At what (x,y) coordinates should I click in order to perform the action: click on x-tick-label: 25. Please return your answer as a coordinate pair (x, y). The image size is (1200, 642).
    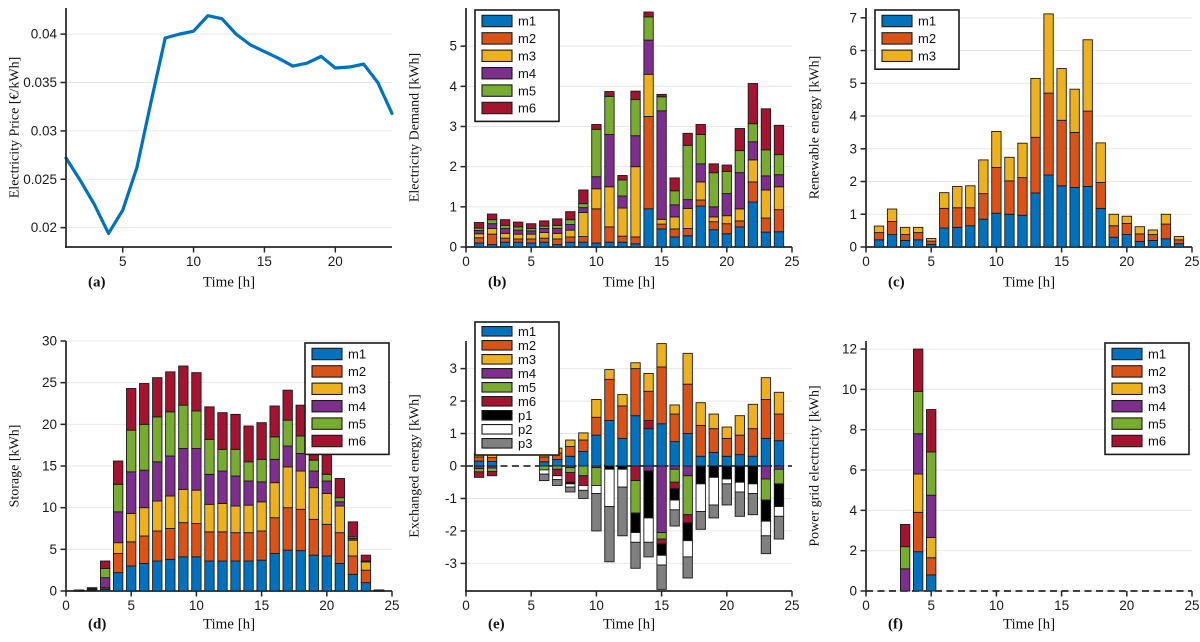
    Looking at the image, I should click on (391, 605).